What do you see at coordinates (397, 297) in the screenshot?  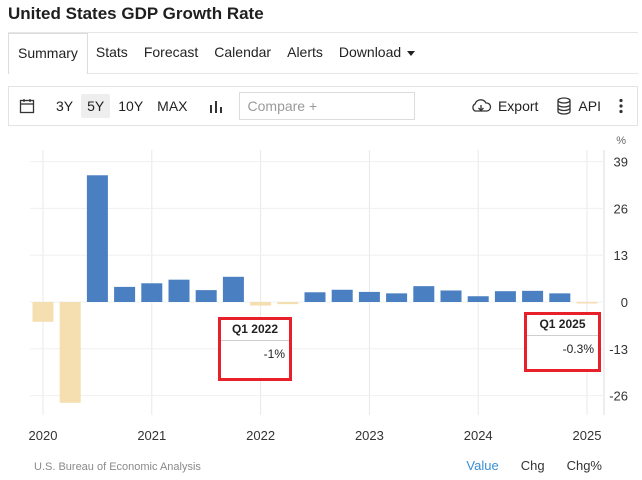 I see `bar-q2-2023` at bounding box center [397, 297].